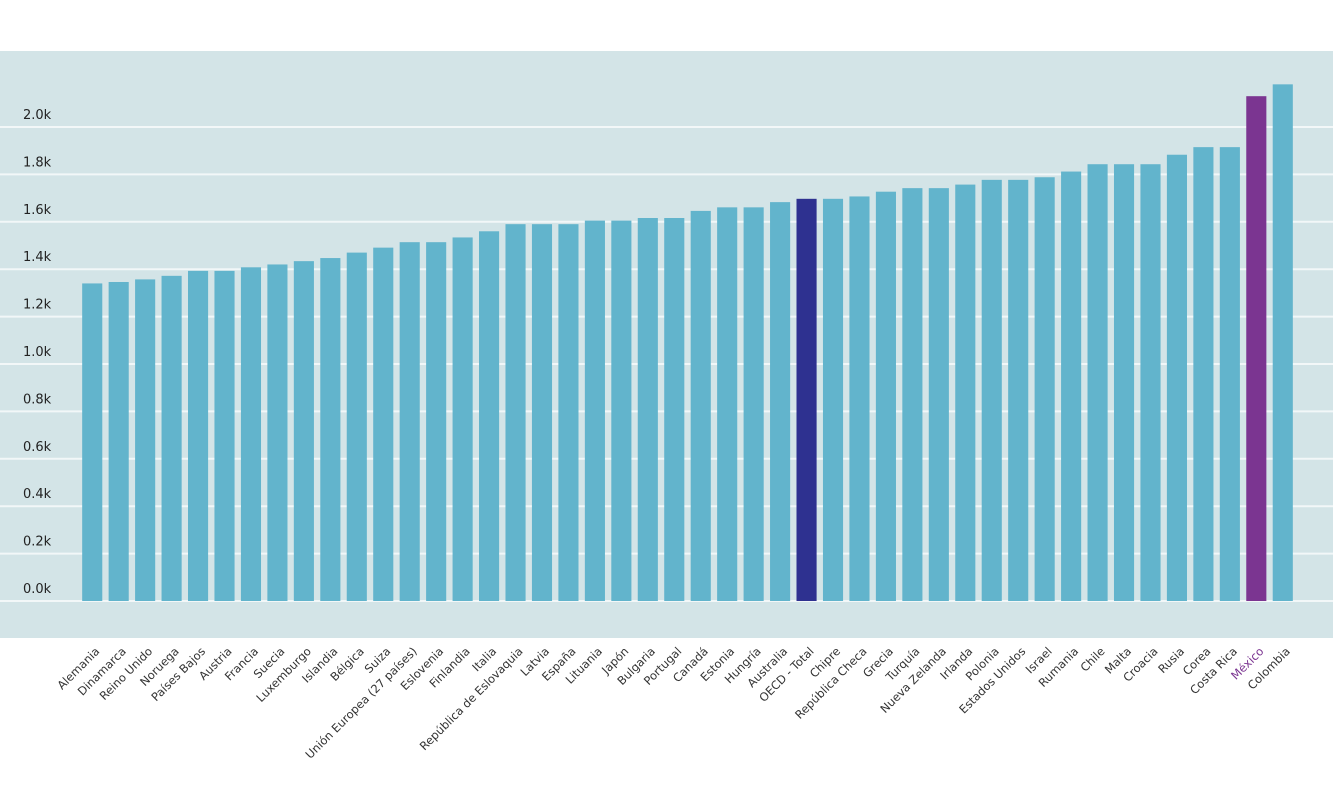 This screenshot has width=1333, height=789. What do you see at coordinates (37, 542) in the screenshot?
I see `y-tick-label: 0.2k` at bounding box center [37, 542].